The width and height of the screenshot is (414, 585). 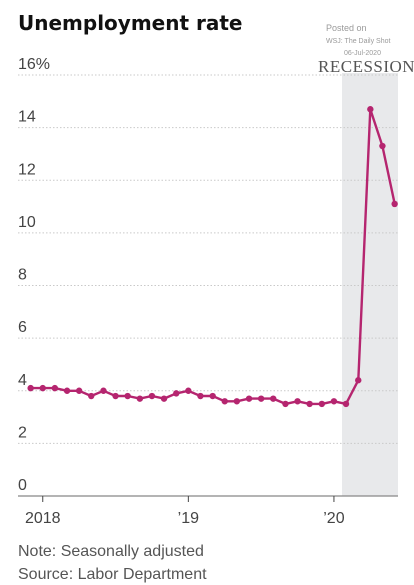 I want to click on y-tick-label: 2, so click(x=22, y=432).